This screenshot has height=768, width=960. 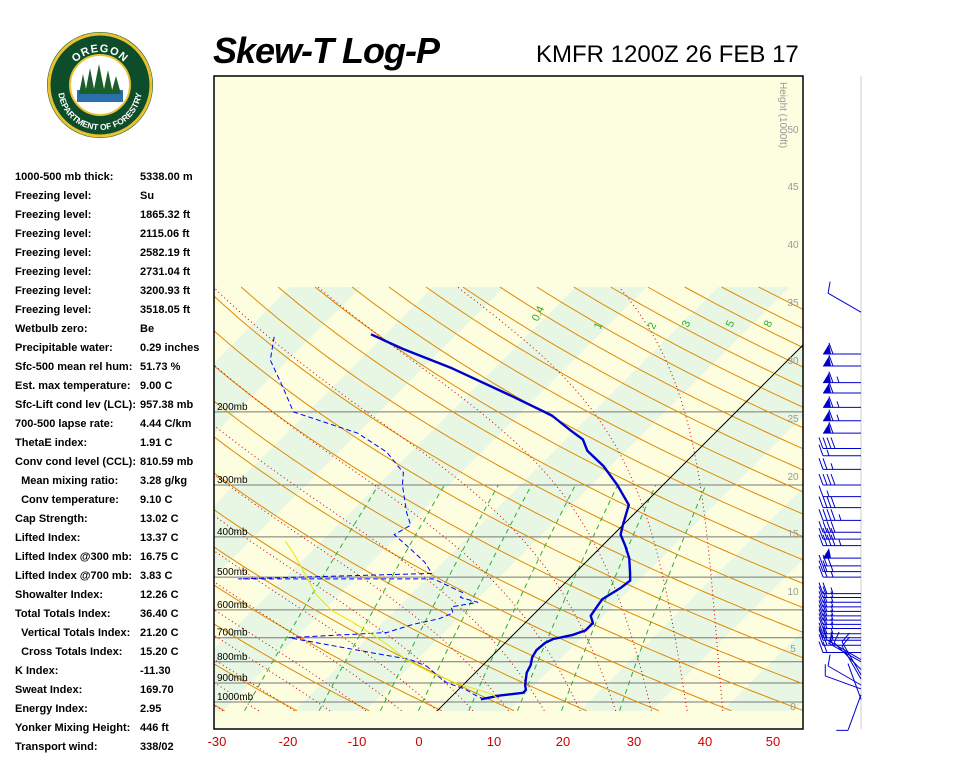 I want to click on index-label: Sfc-500 mean rel hum:, so click(x=74, y=367).